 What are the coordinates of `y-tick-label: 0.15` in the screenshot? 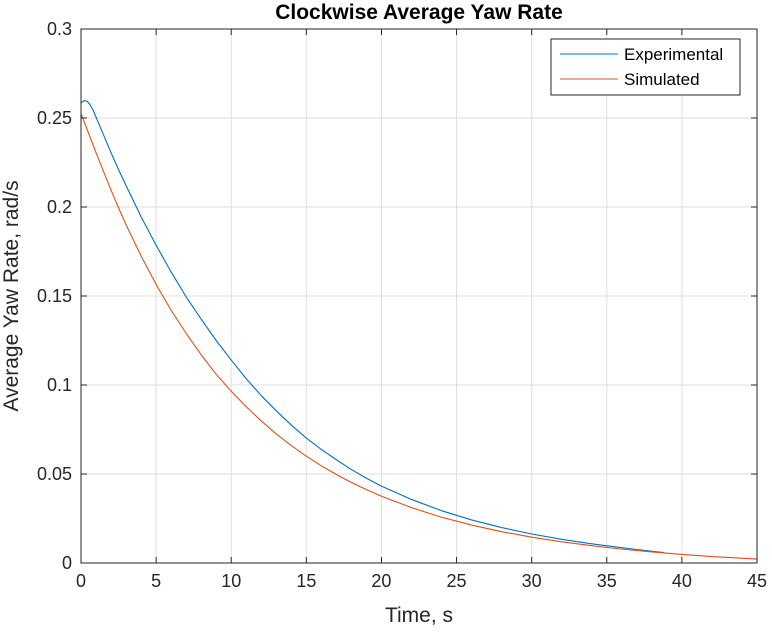 It's located at (54, 296).